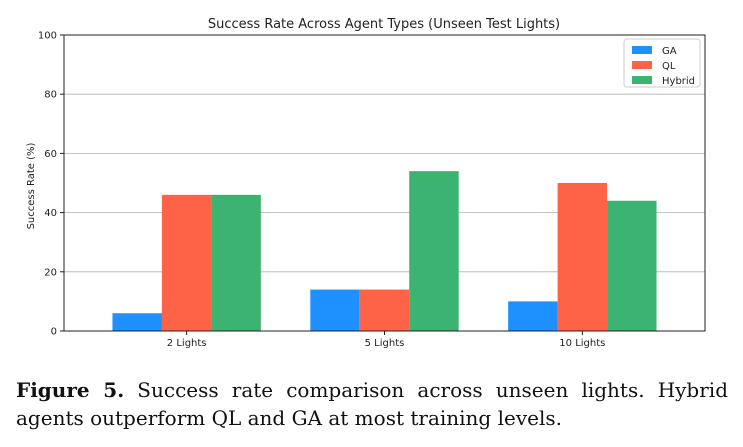  What do you see at coordinates (669, 51) in the screenshot?
I see `legend-label-ga: GA` at bounding box center [669, 51].